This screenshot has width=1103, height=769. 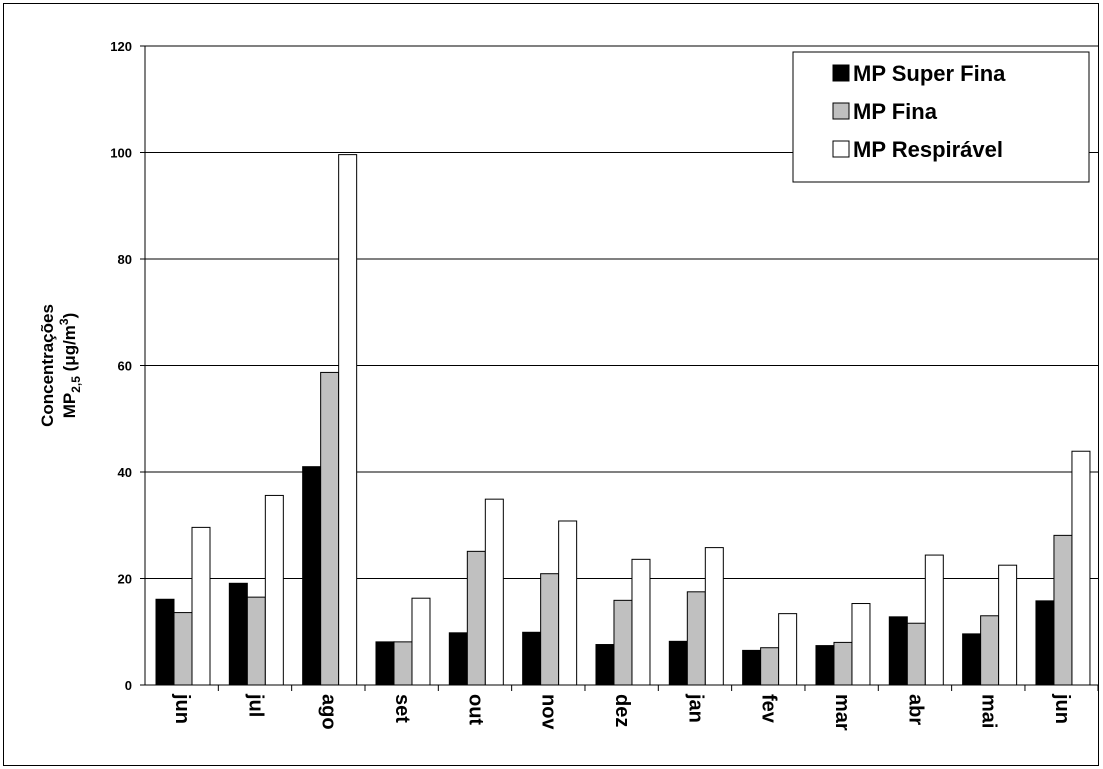 What do you see at coordinates (929, 73) in the screenshot?
I see `legend-label-super-fina: MP Super Fina` at bounding box center [929, 73].